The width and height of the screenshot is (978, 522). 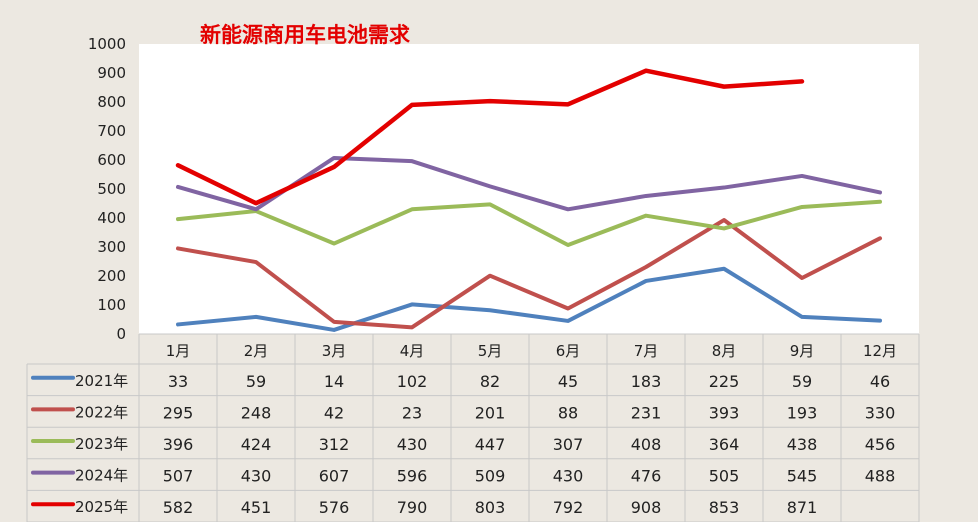 I want to click on category-label: 6月, so click(x=568, y=351).